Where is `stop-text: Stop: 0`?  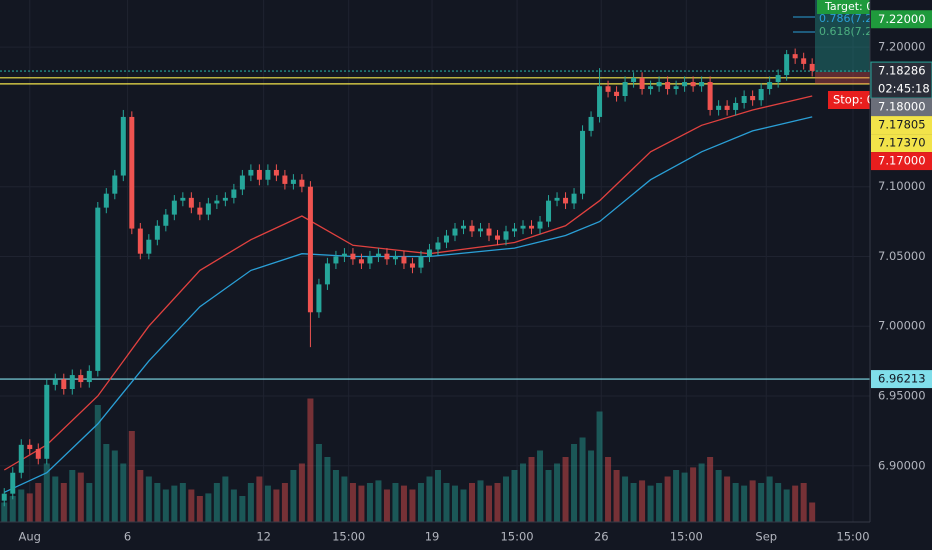
stop-text: Stop: 0 is located at coordinates (853, 100).